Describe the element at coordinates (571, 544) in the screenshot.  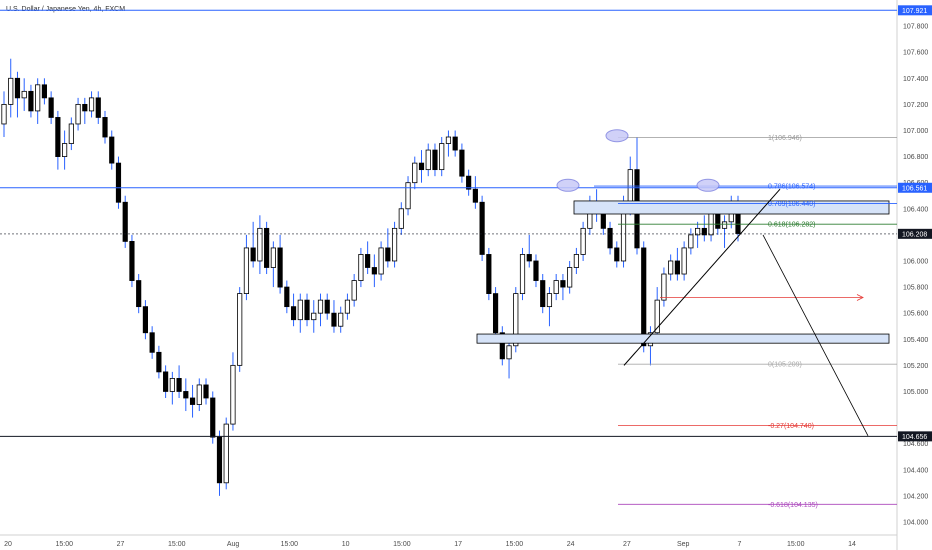
I see `x-tick-label: 24` at that location.